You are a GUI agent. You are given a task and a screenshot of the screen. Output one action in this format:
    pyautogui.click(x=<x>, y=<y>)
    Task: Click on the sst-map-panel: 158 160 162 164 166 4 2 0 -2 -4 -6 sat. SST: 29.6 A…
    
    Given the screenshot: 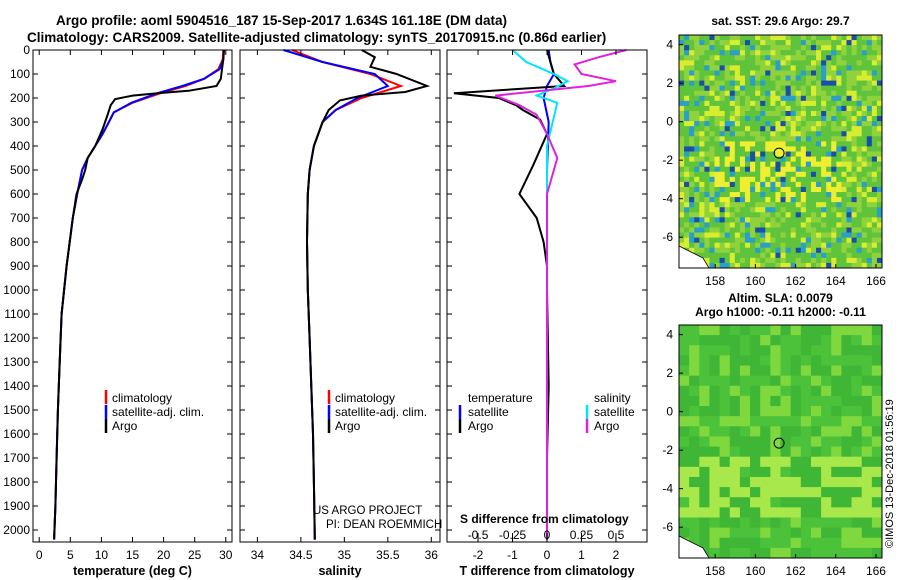 What is the action you would take?
    pyautogui.click(x=774, y=151)
    